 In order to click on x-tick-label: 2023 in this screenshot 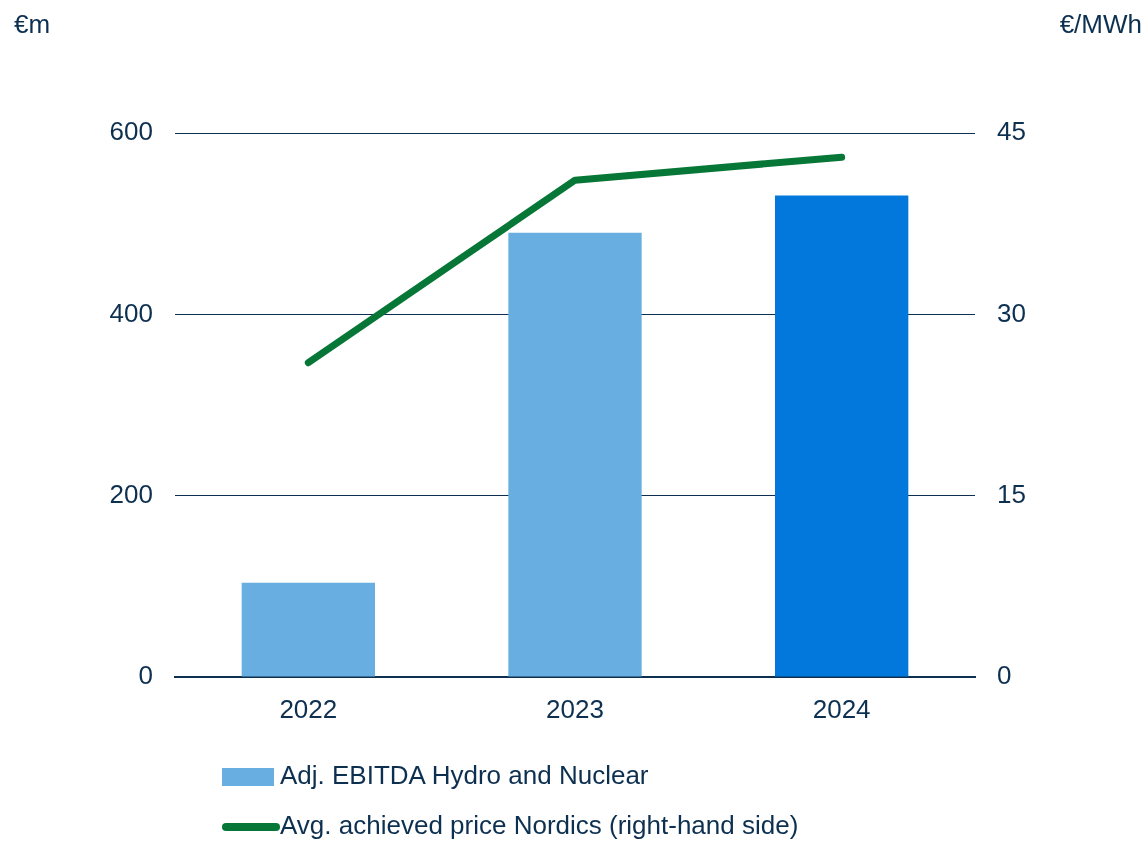, I will do `click(575, 708)`.